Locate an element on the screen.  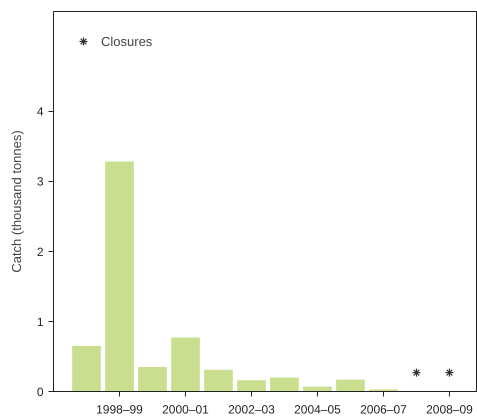
legend-label: Closures is located at coordinates (126, 41).